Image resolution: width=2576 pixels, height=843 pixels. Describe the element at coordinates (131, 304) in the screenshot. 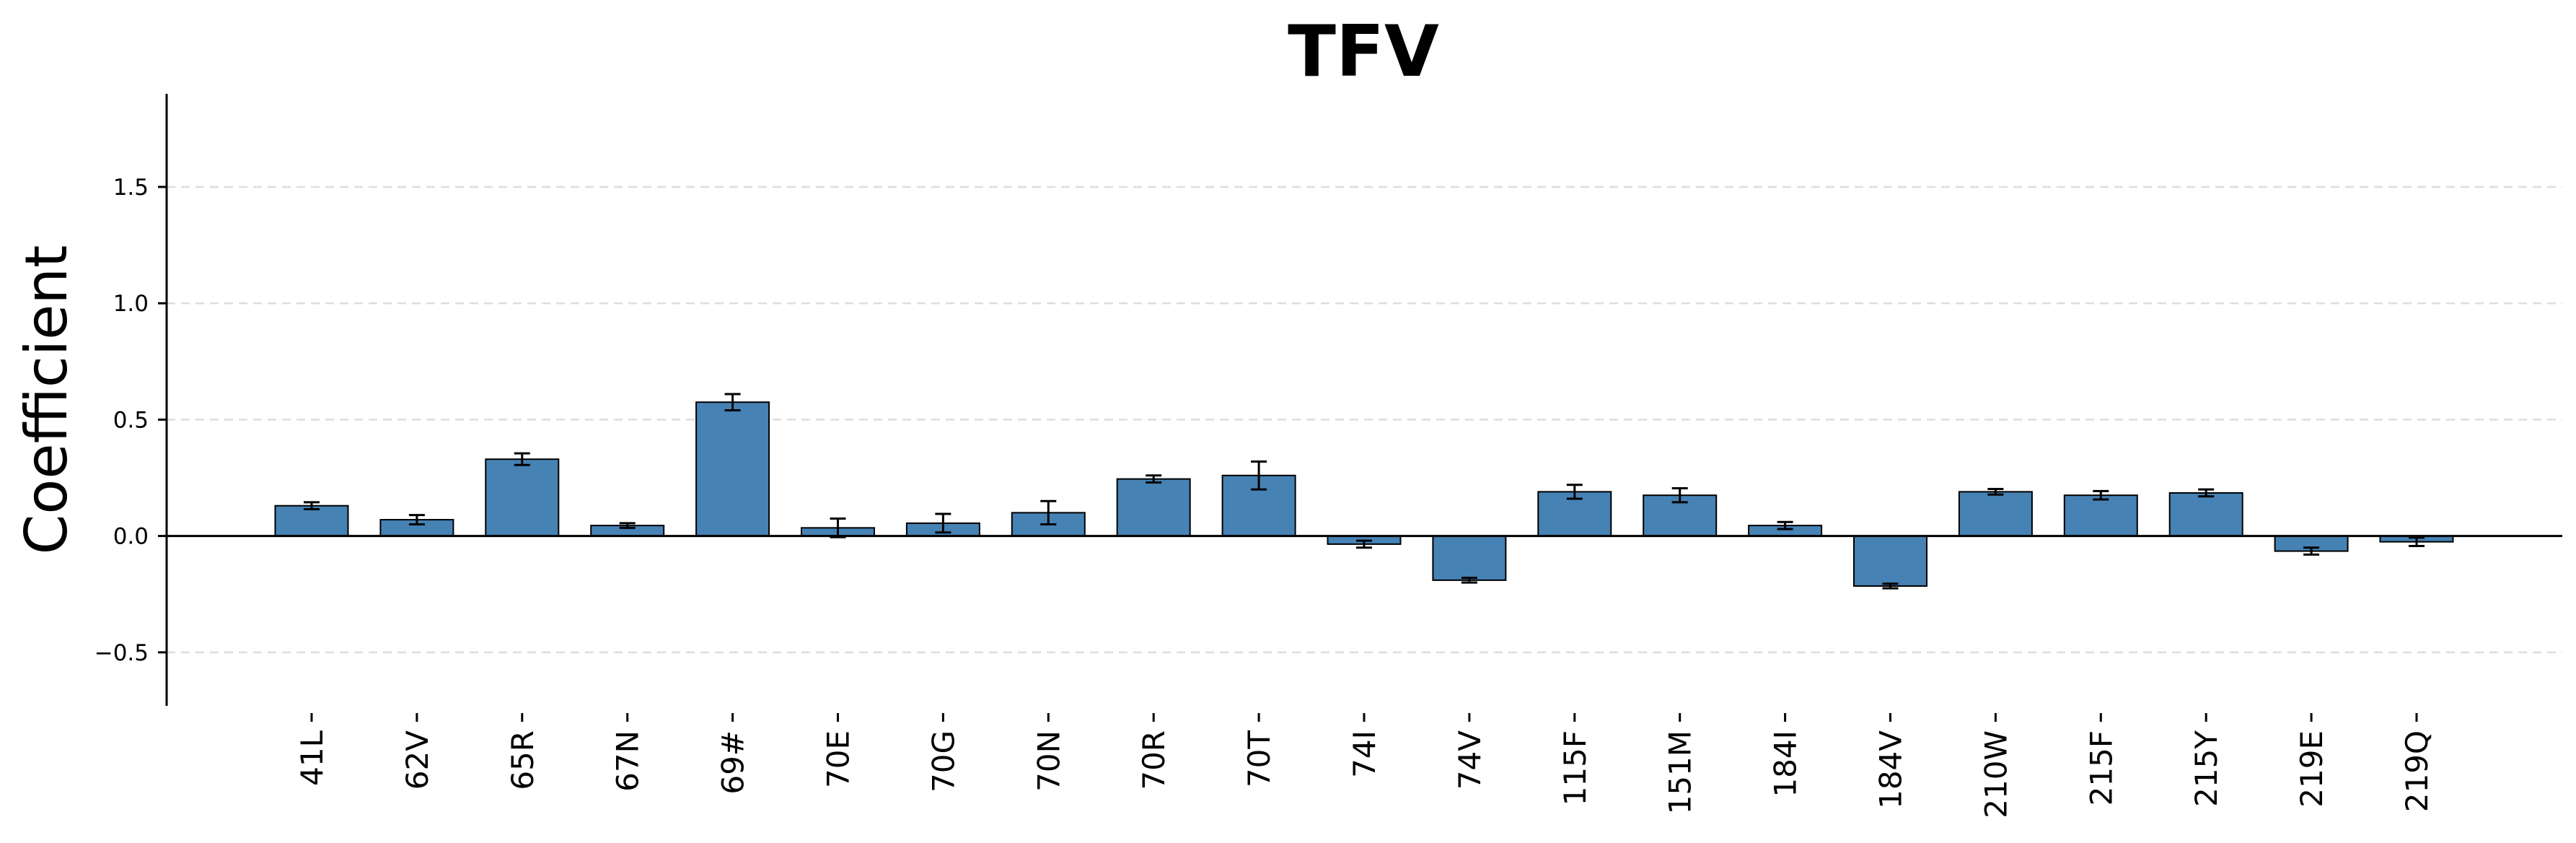

I see `y-tick-label: 1.0` at that location.